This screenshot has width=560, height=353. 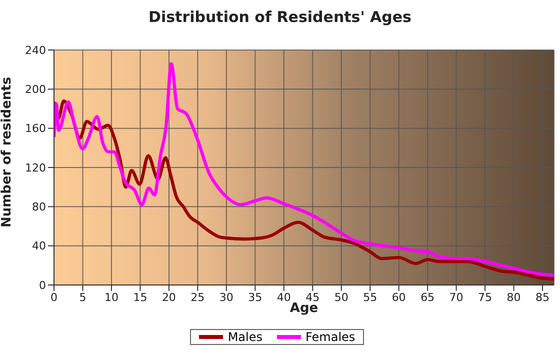 I want to click on y-tick-label: 120, so click(x=35, y=167).